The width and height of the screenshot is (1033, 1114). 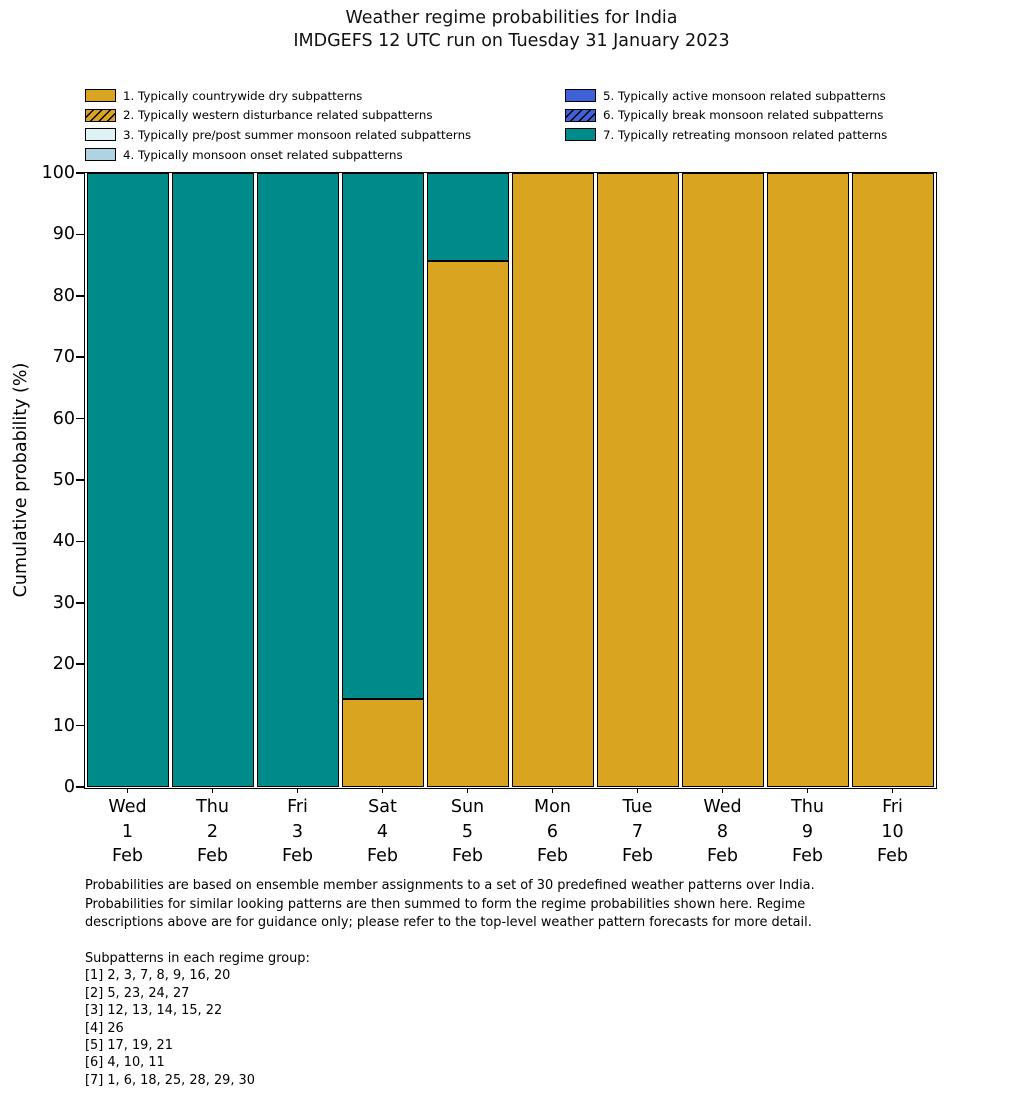 What do you see at coordinates (69, 787) in the screenshot?
I see `y-tick-label: 0` at bounding box center [69, 787].